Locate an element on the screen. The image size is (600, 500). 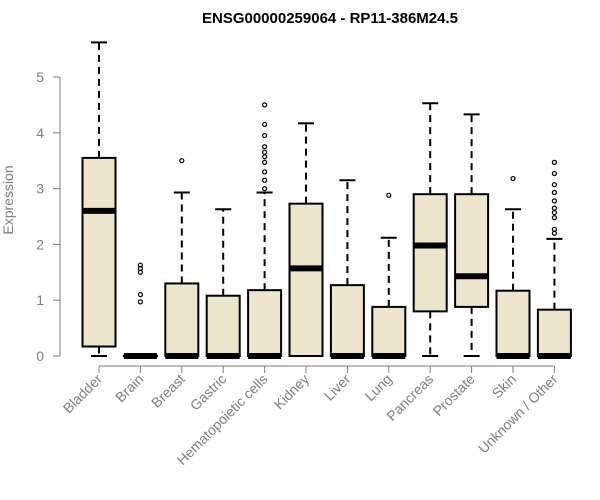
box-bladder is located at coordinates (99, 199).